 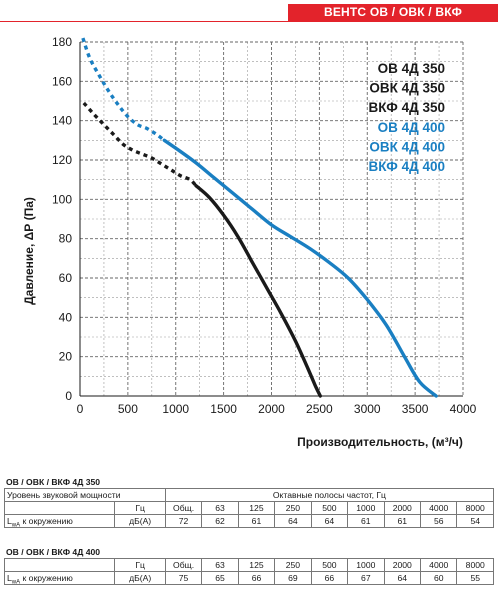 I want to click on y-tick-label: 160, so click(x=62, y=81).